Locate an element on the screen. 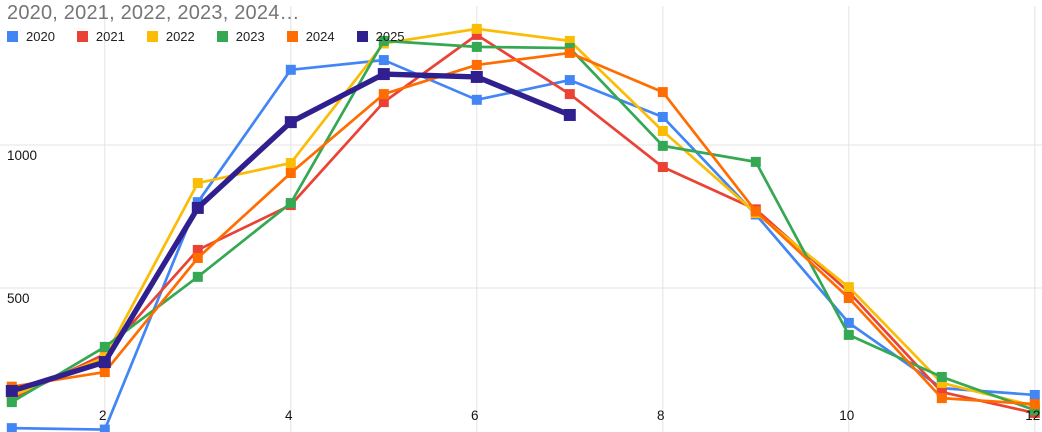 The height and width of the screenshot is (432, 1042). data-point-2025-m7 is located at coordinates (569, 114).